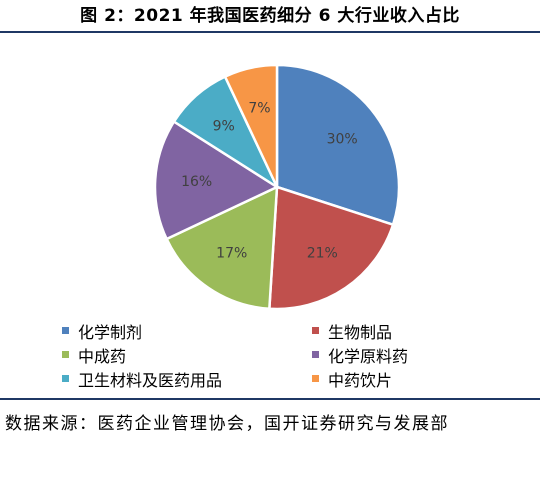 The height and width of the screenshot is (487, 540). What do you see at coordinates (270, 32) in the screenshot?
I see `title-divider` at bounding box center [270, 32].